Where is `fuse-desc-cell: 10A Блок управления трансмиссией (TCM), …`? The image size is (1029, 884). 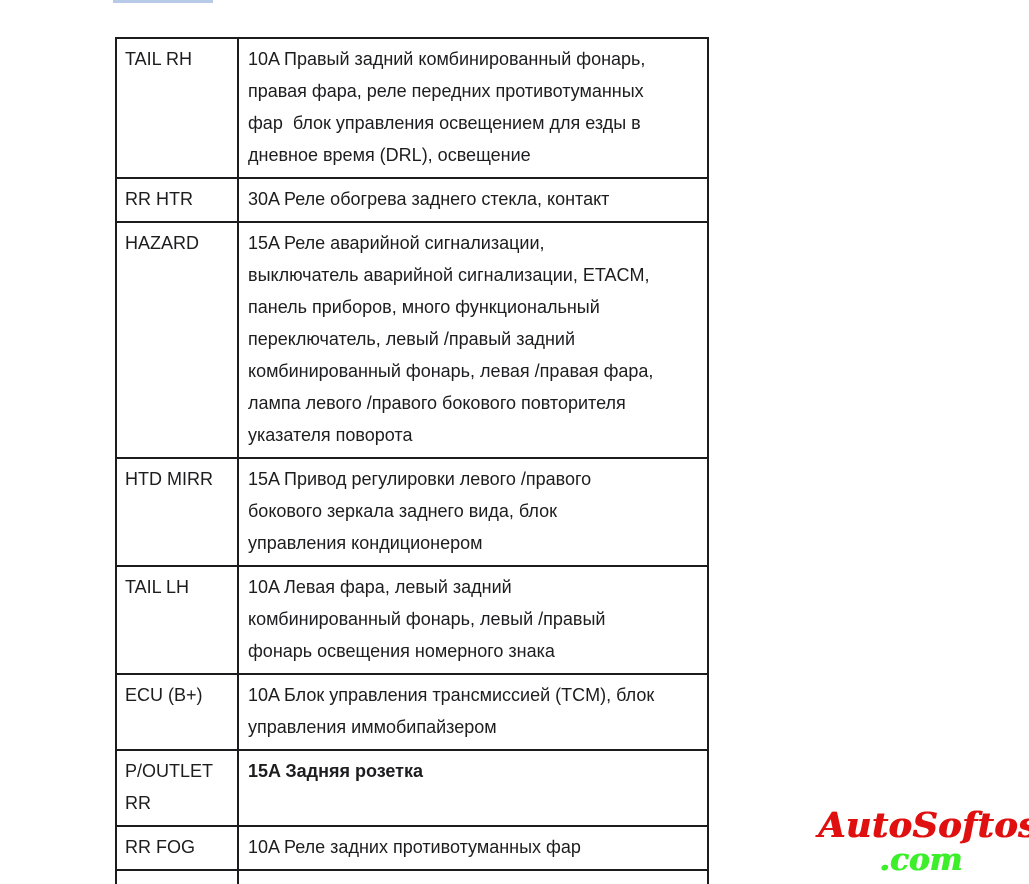 fuse-desc-cell: 10A Блок управления трансмиссией (TCM), … is located at coordinates (473, 712).